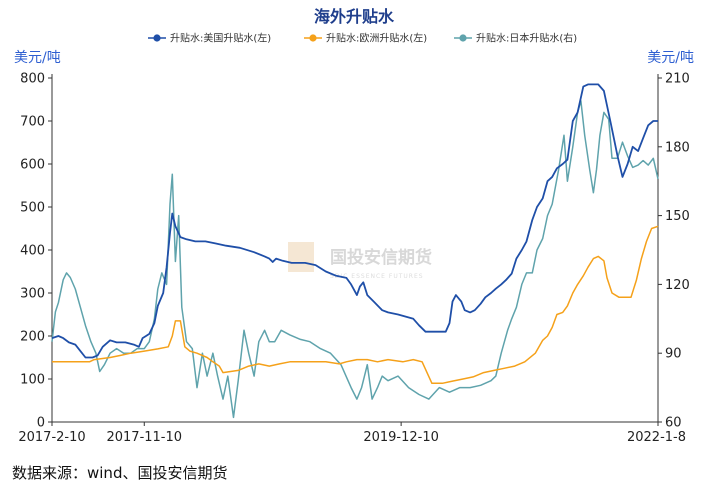  What do you see at coordinates (401, 437) in the screenshot?
I see `x-axis-tick-label: 2019-12-10` at bounding box center [401, 437].